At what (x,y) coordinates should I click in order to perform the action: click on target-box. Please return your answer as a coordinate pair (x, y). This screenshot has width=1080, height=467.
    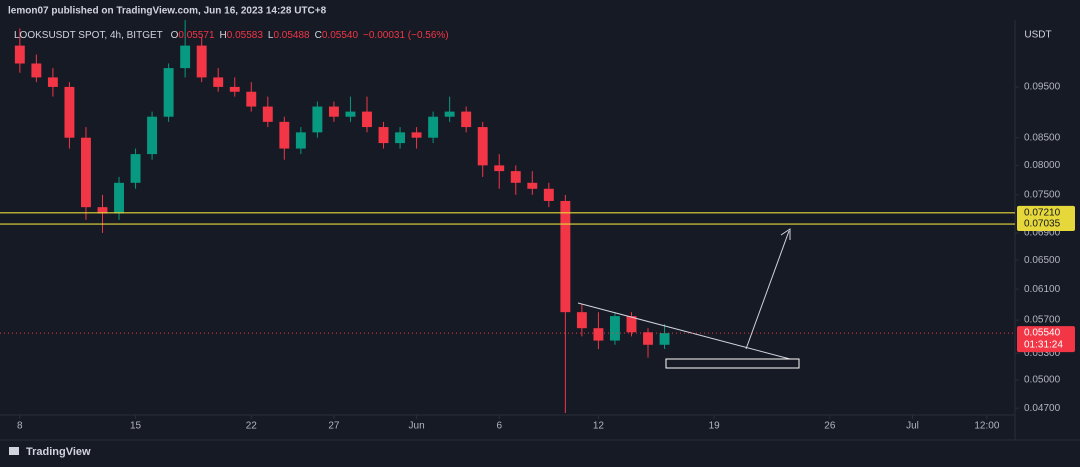
    Looking at the image, I should click on (732, 363).